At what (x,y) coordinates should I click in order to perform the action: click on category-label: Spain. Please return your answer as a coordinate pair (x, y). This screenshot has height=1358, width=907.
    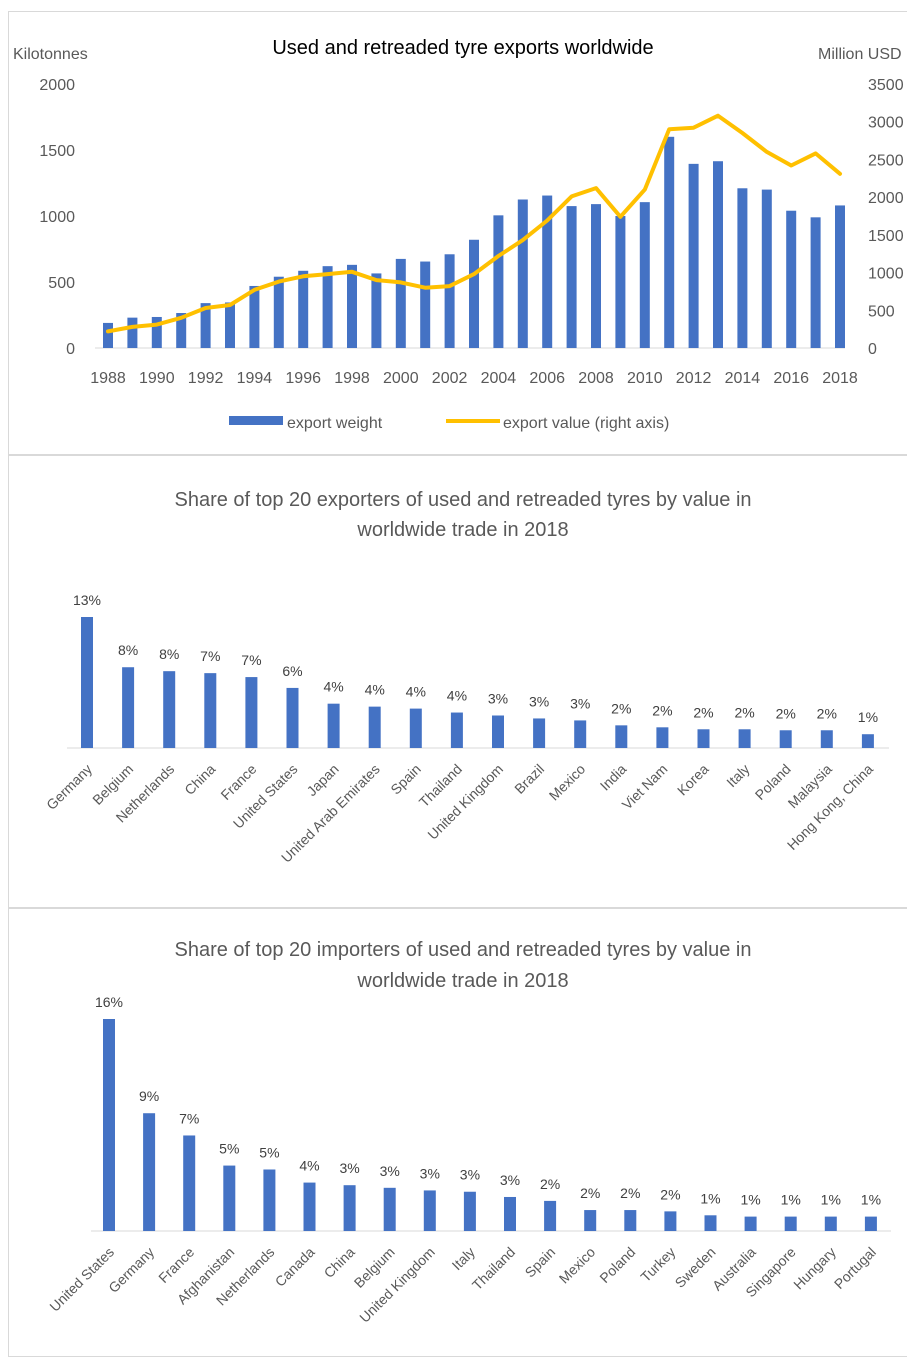
    Looking at the image, I should click on (405, 779).